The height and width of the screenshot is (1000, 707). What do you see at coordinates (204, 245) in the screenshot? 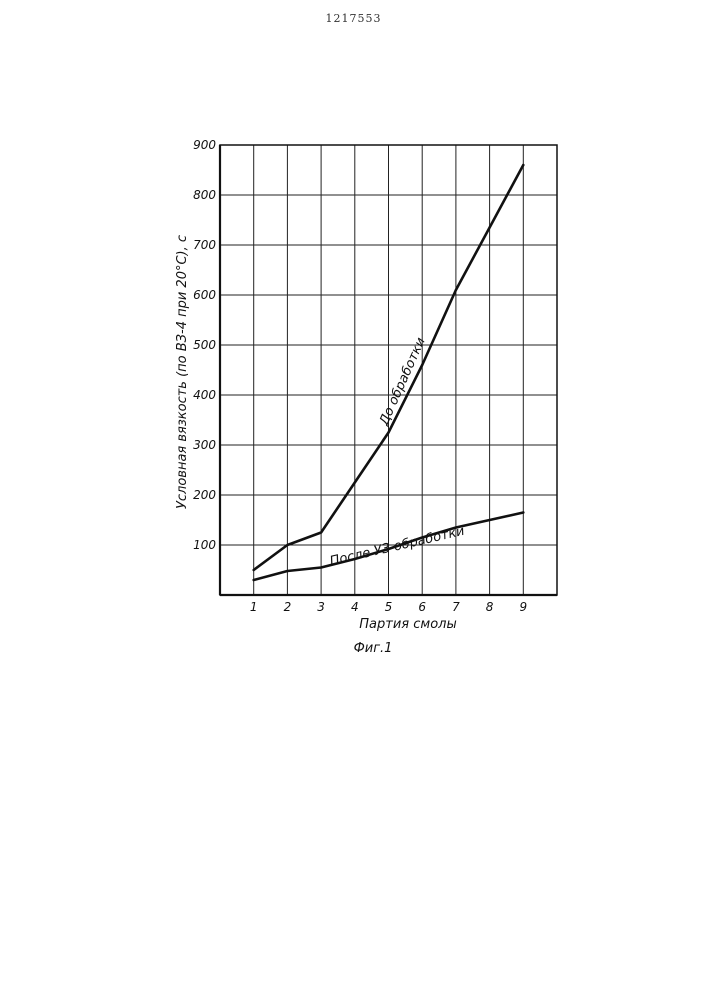
I see `y-tick-label: 700` at bounding box center [204, 245].